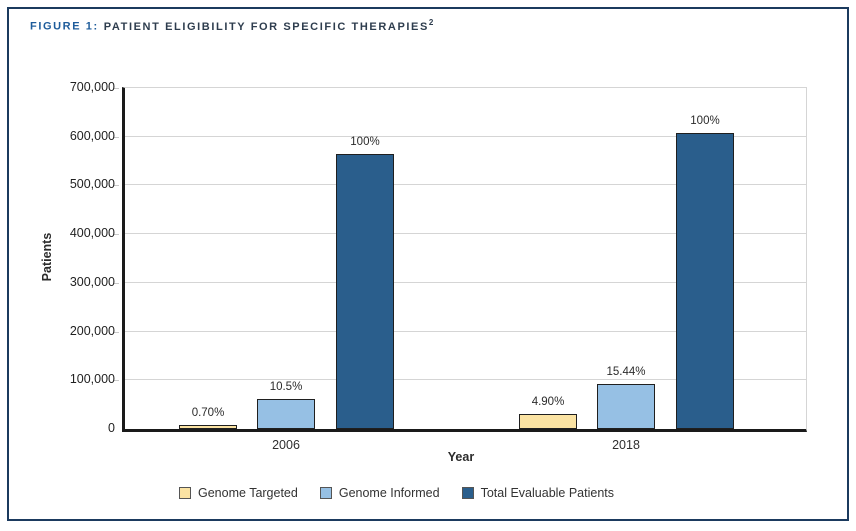  What do you see at coordinates (286, 445) in the screenshot?
I see `x-category-label: 2006` at bounding box center [286, 445].